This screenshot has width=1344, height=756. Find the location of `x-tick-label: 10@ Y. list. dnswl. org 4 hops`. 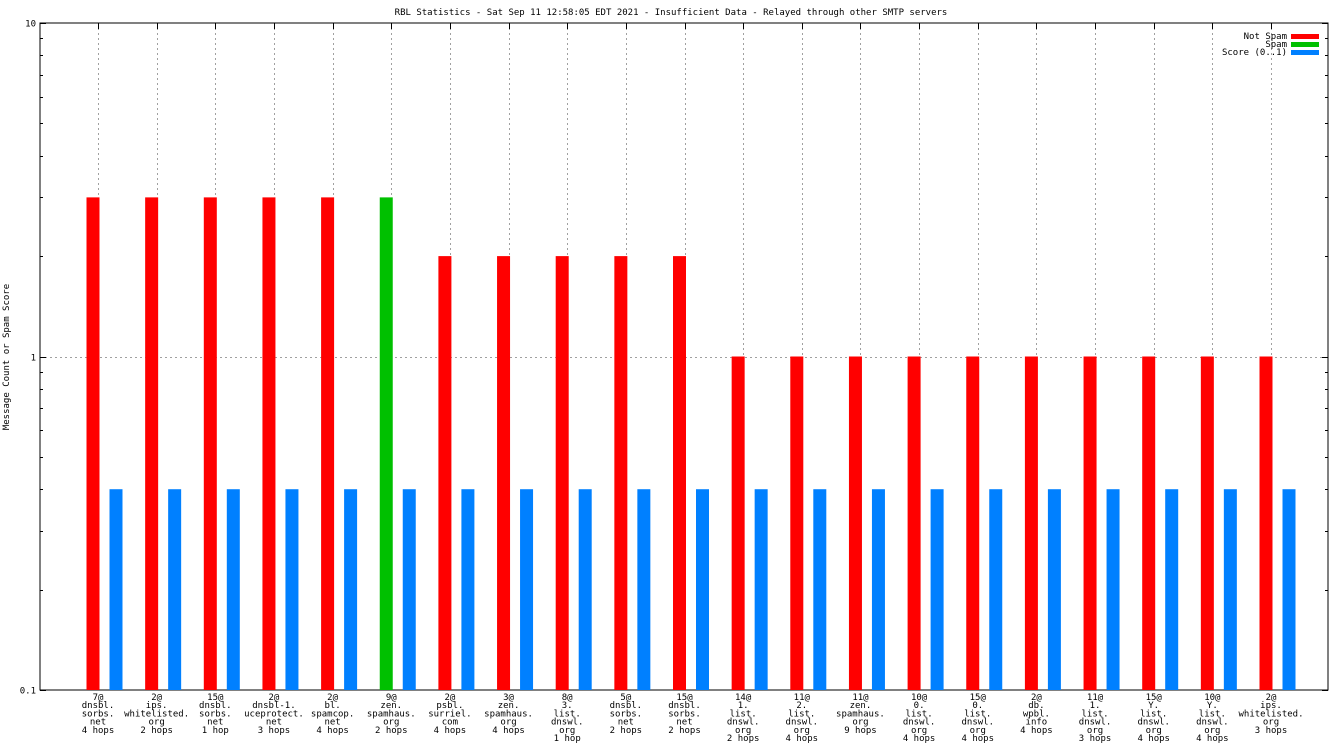

x-tick-label: 10@ Y. list. dnswl. org 4 hops is located at coordinates (1212, 718).